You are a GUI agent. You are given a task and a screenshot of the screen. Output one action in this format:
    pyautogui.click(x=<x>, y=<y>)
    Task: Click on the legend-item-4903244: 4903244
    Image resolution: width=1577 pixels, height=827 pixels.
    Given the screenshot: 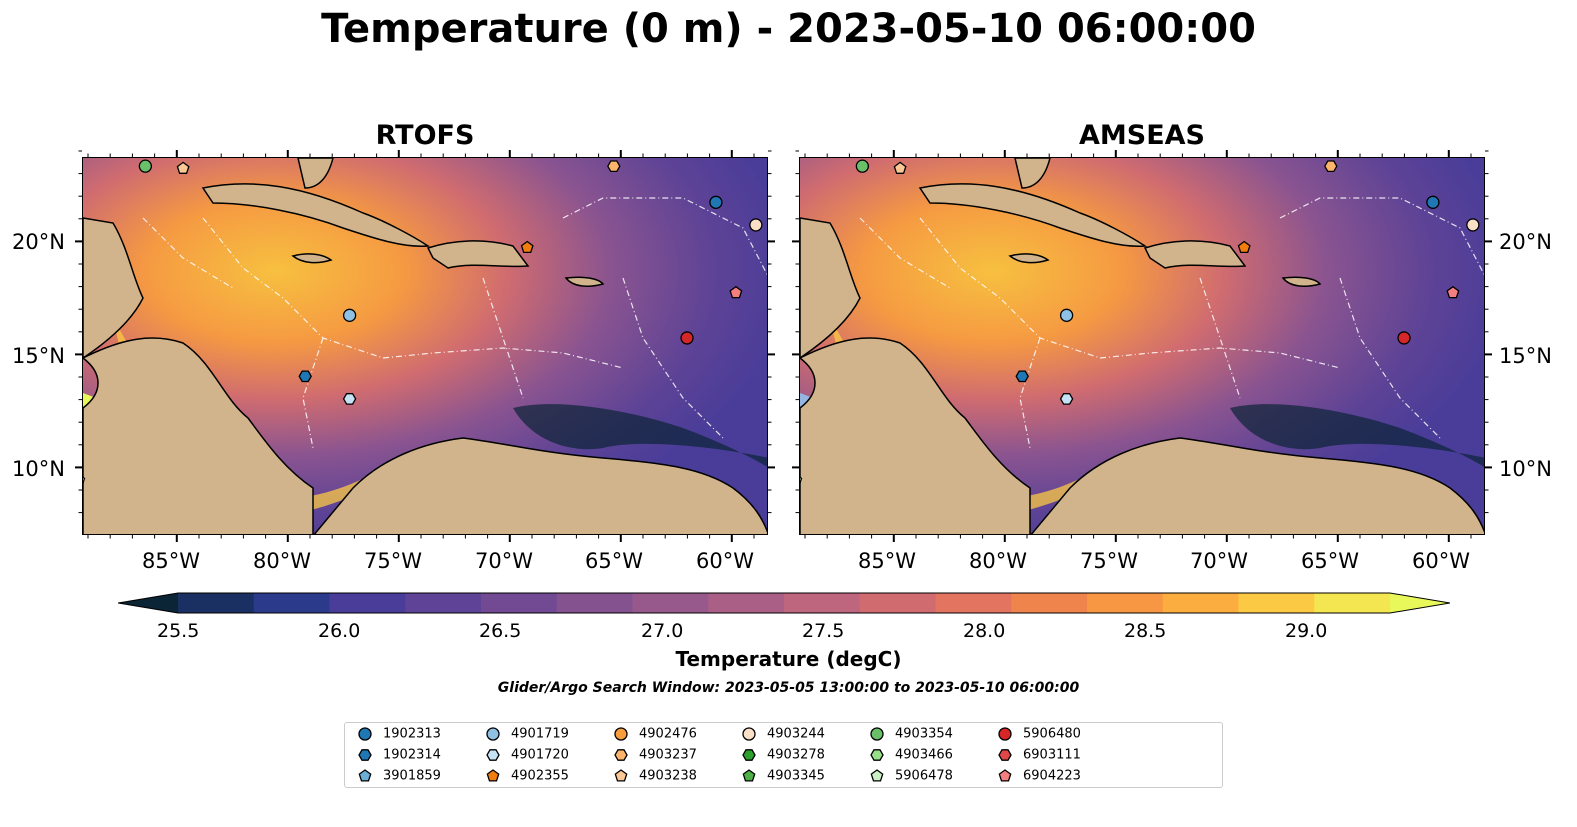 What is the action you would take?
    pyautogui.click(x=783, y=734)
    